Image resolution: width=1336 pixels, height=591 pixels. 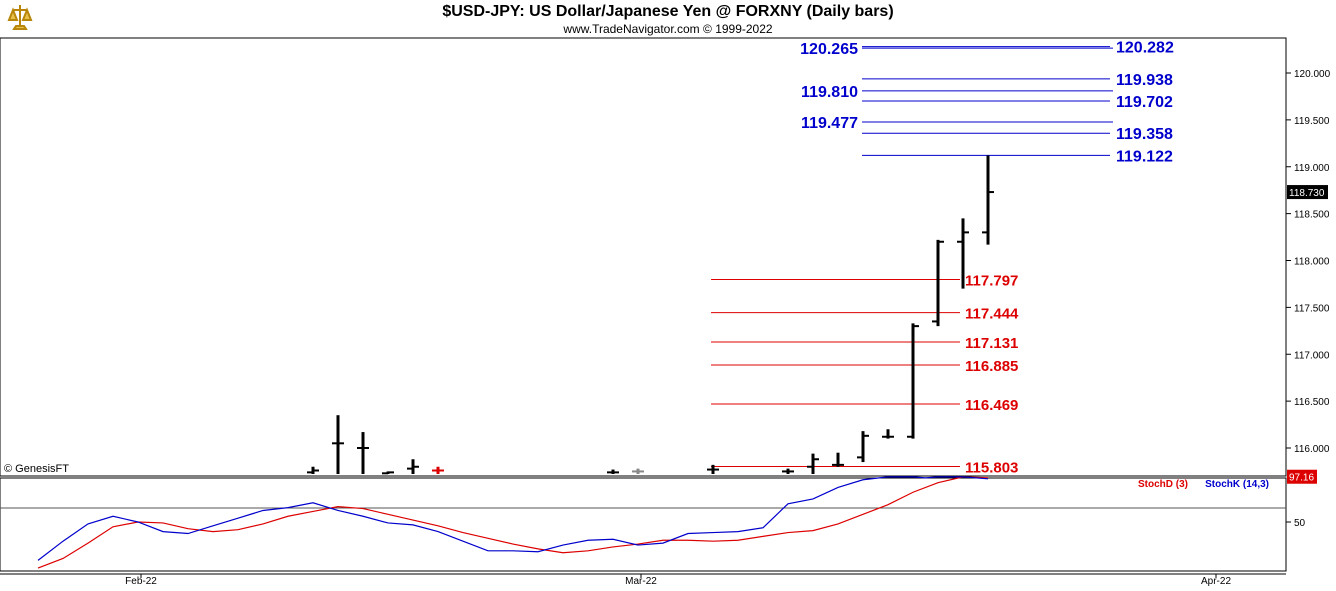 I want to click on resistance-level-label: 120.282, so click(x=1145, y=48).